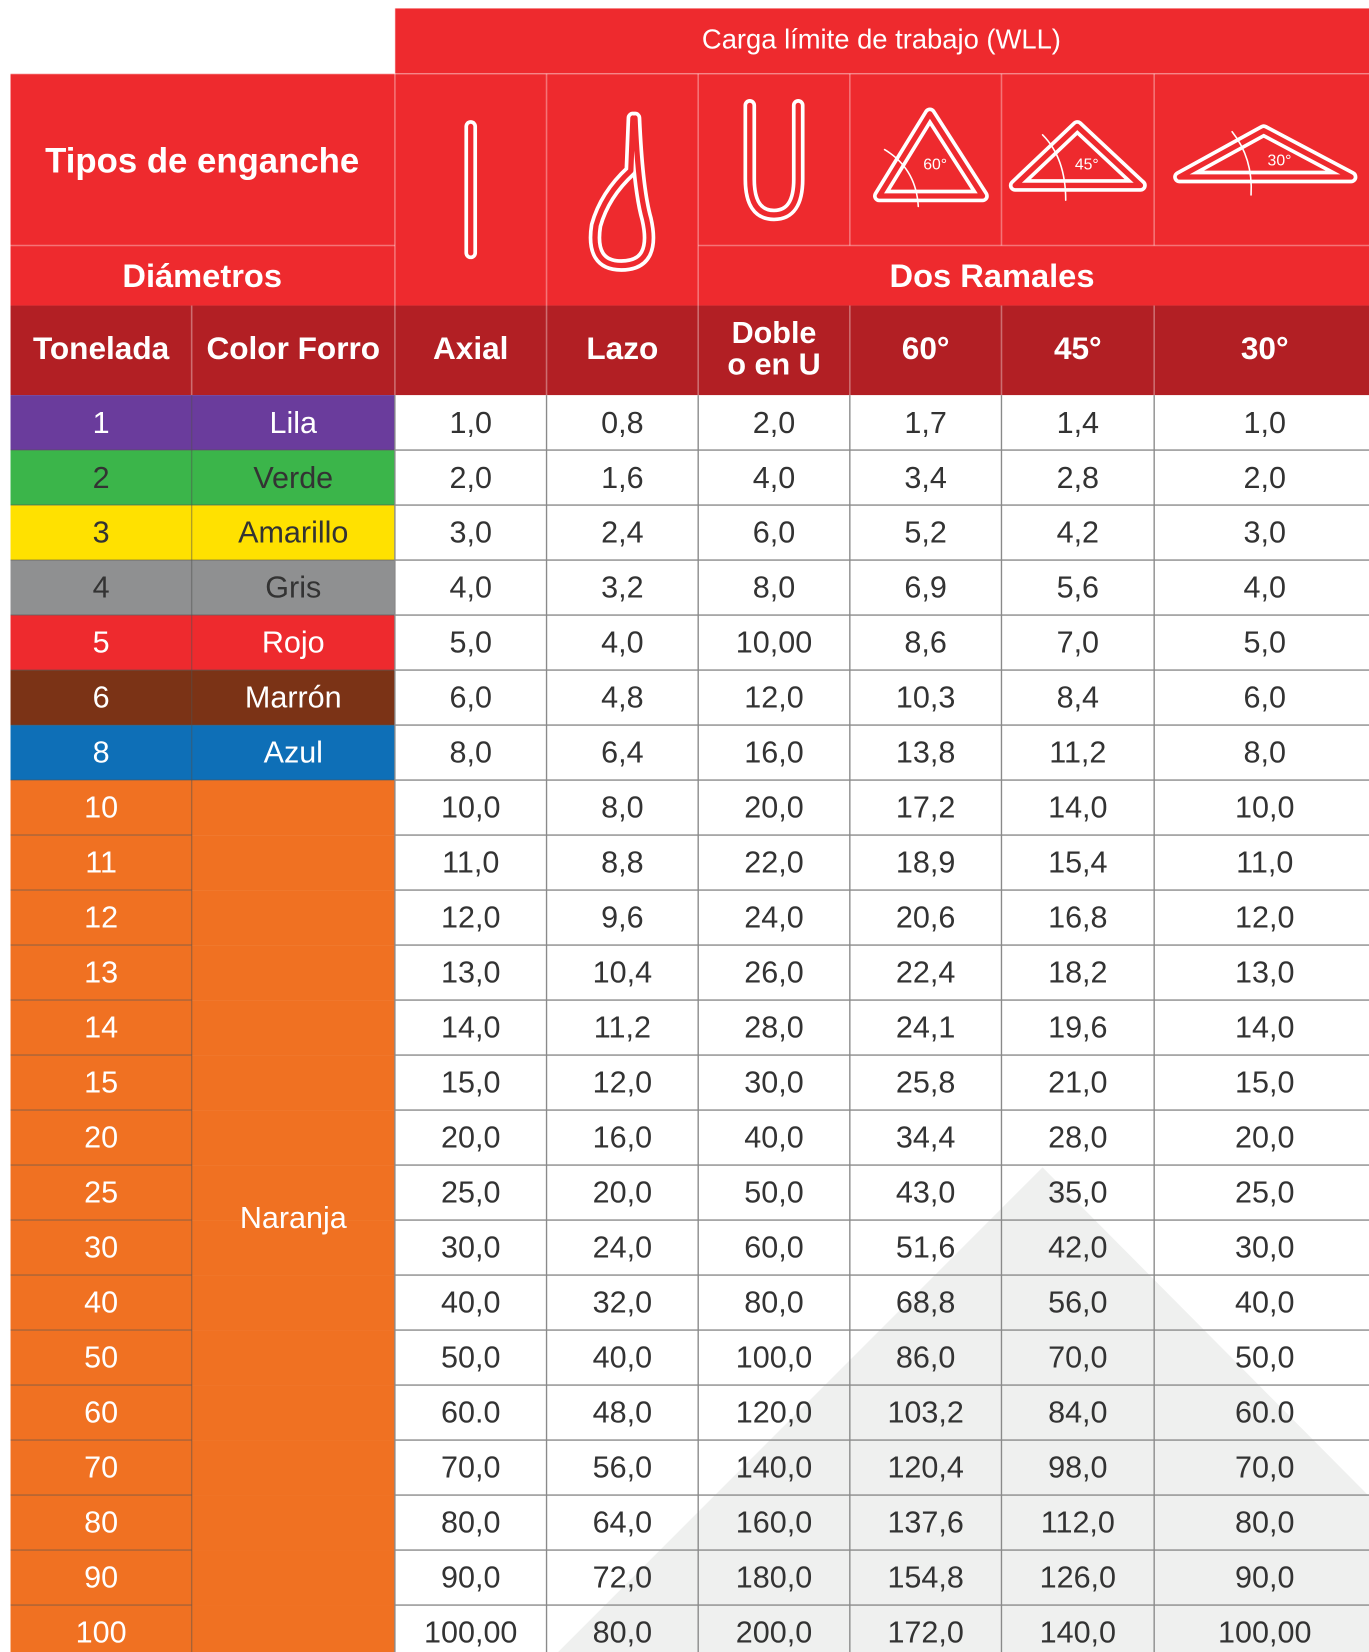 The image size is (1369, 1652). What do you see at coordinates (101, 1578) in the screenshot?
I see `diameter-cell: 90` at bounding box center [101, 1578].